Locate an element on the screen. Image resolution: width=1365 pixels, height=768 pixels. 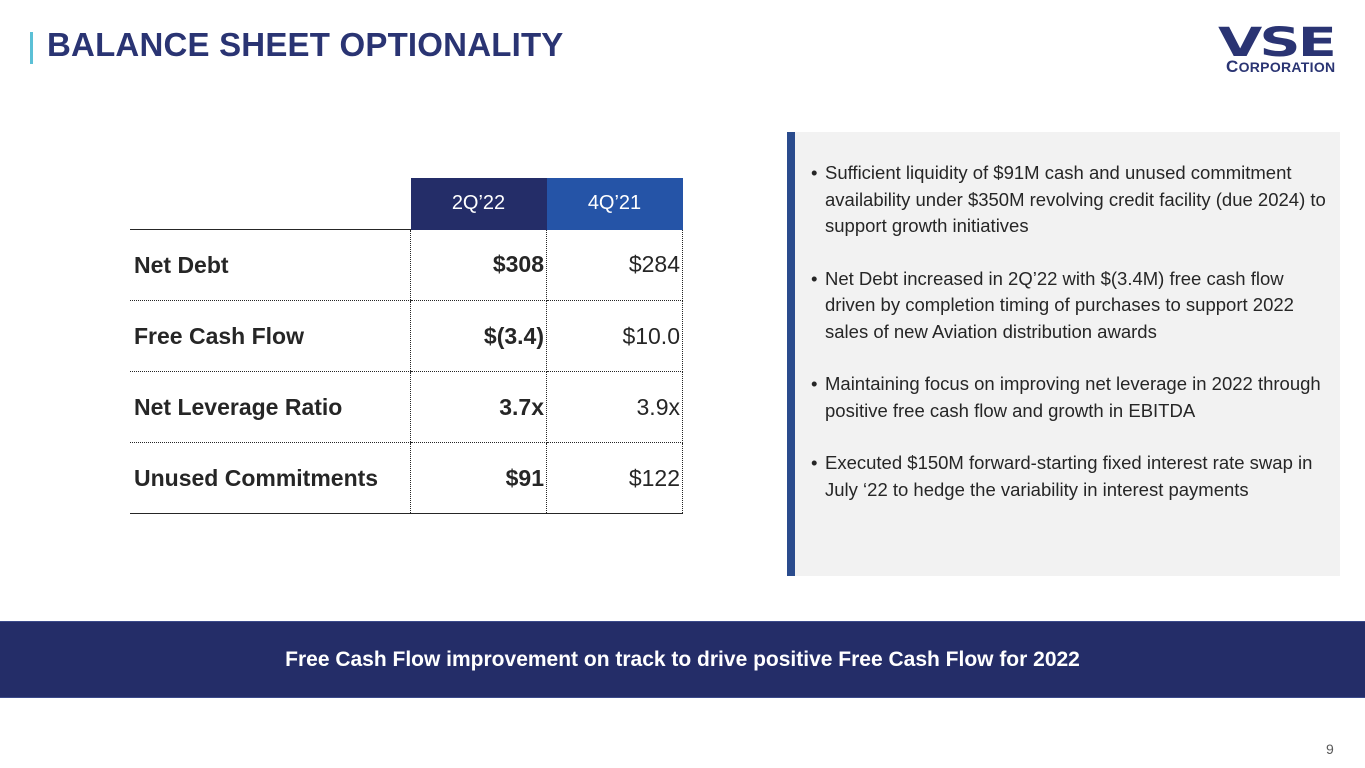
row-label: Net Debt is located at coordinates (270, 265).